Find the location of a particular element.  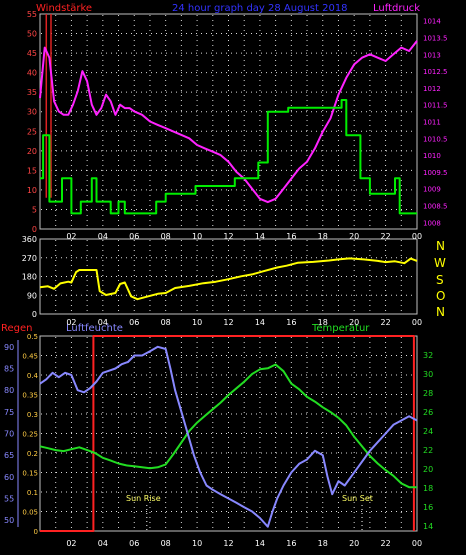

compass-w: W is located at coordinates (440, 263).